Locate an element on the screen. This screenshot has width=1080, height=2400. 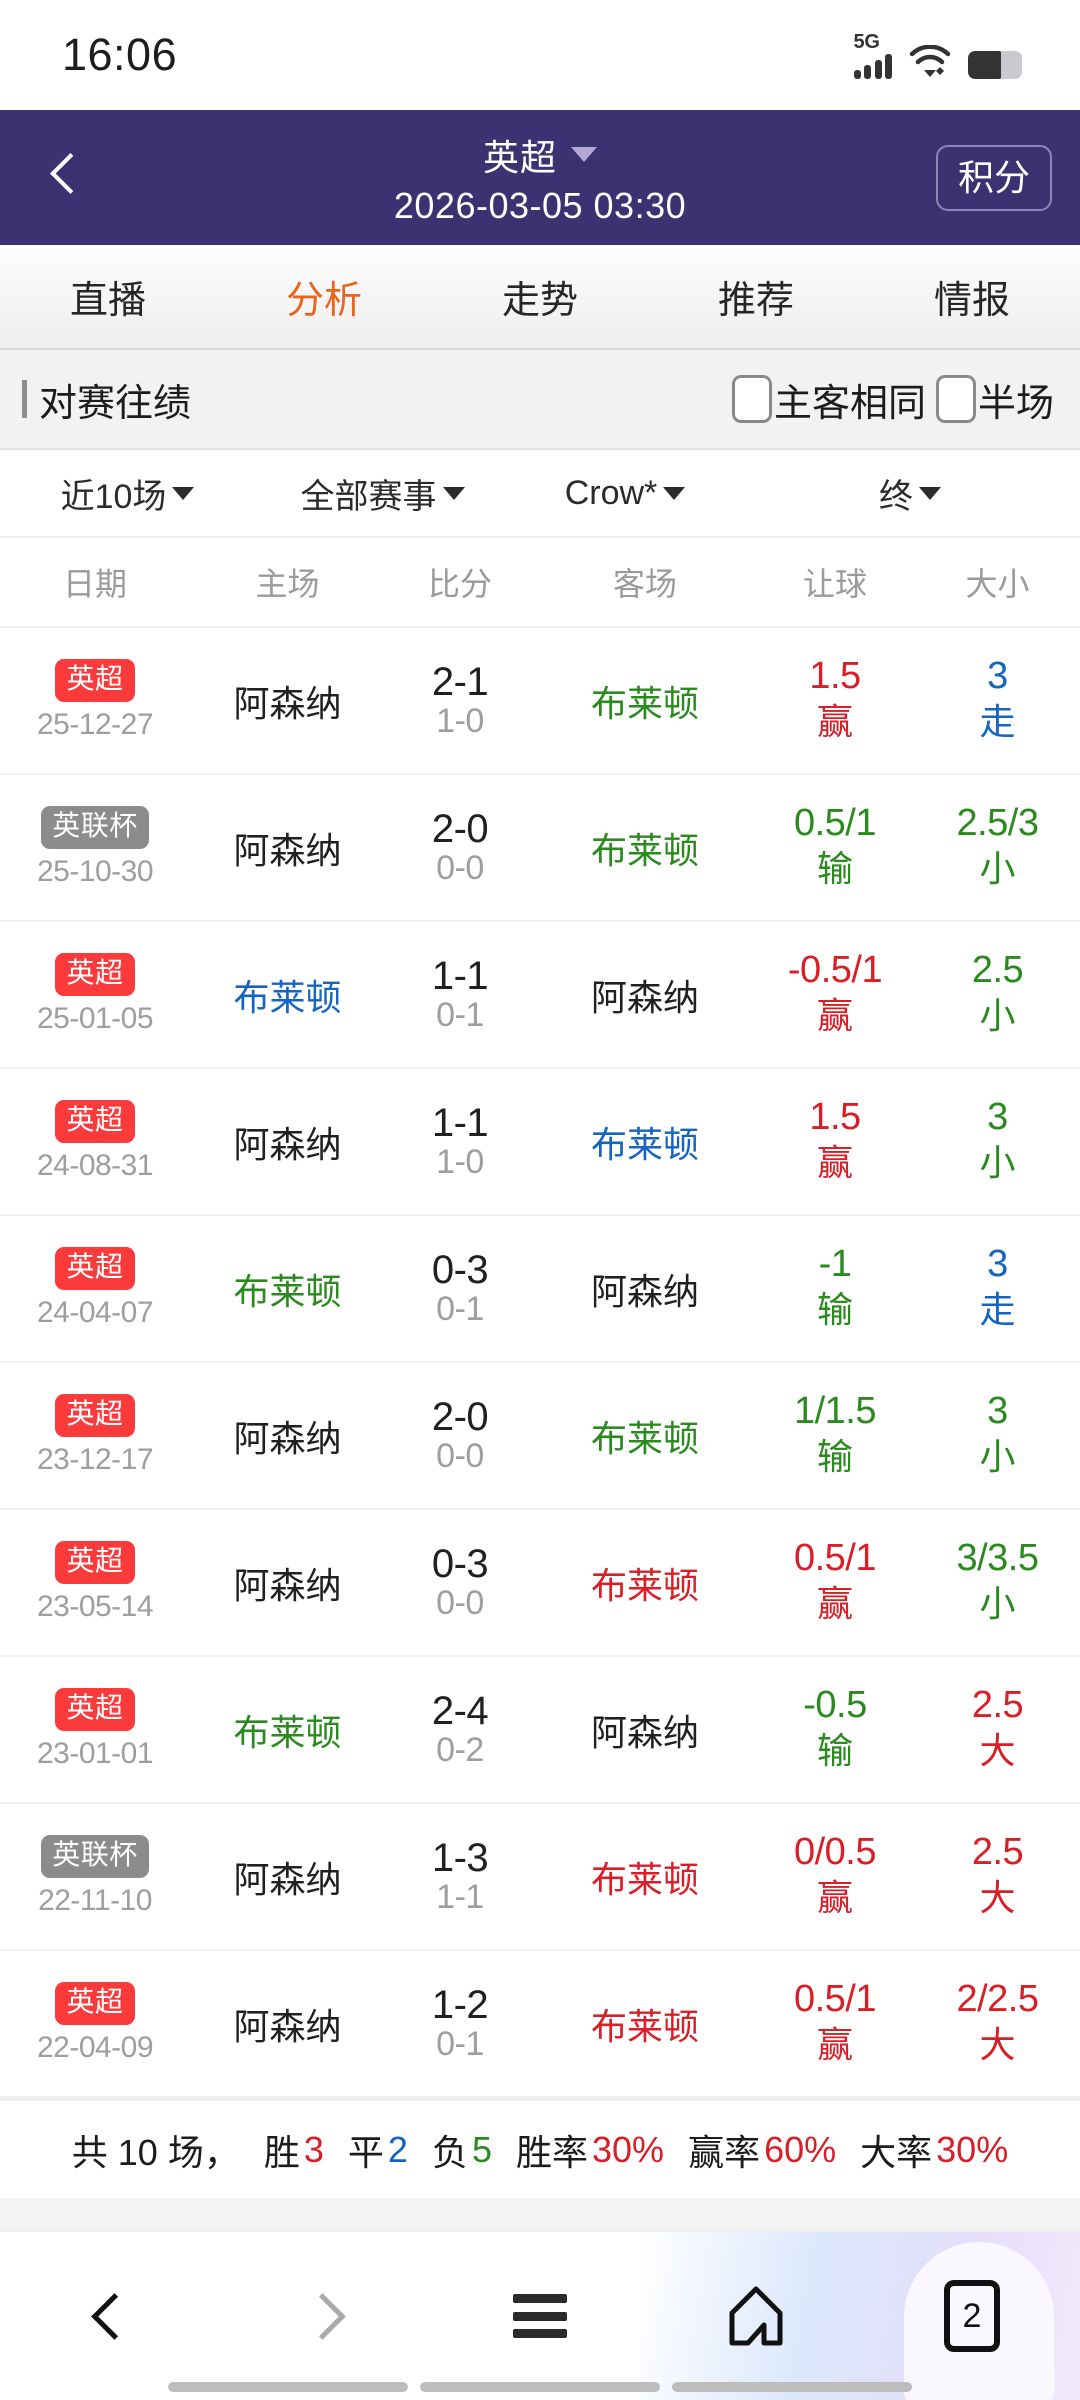
checkbox-half-time-label: 半场 is located at coordinates (1015, 403).